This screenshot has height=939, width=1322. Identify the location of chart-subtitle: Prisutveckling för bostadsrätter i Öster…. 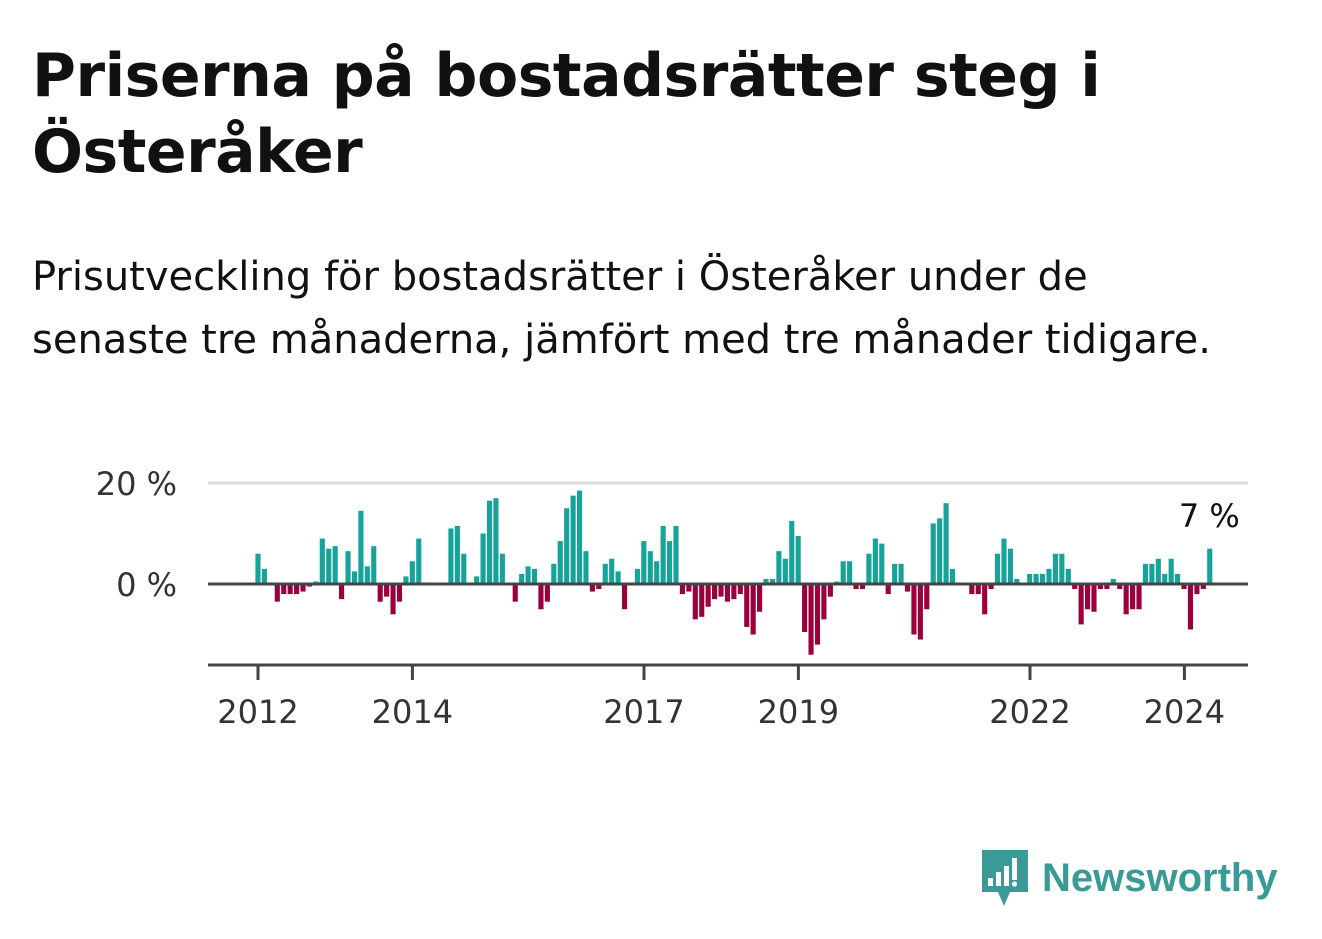
(621, 308).